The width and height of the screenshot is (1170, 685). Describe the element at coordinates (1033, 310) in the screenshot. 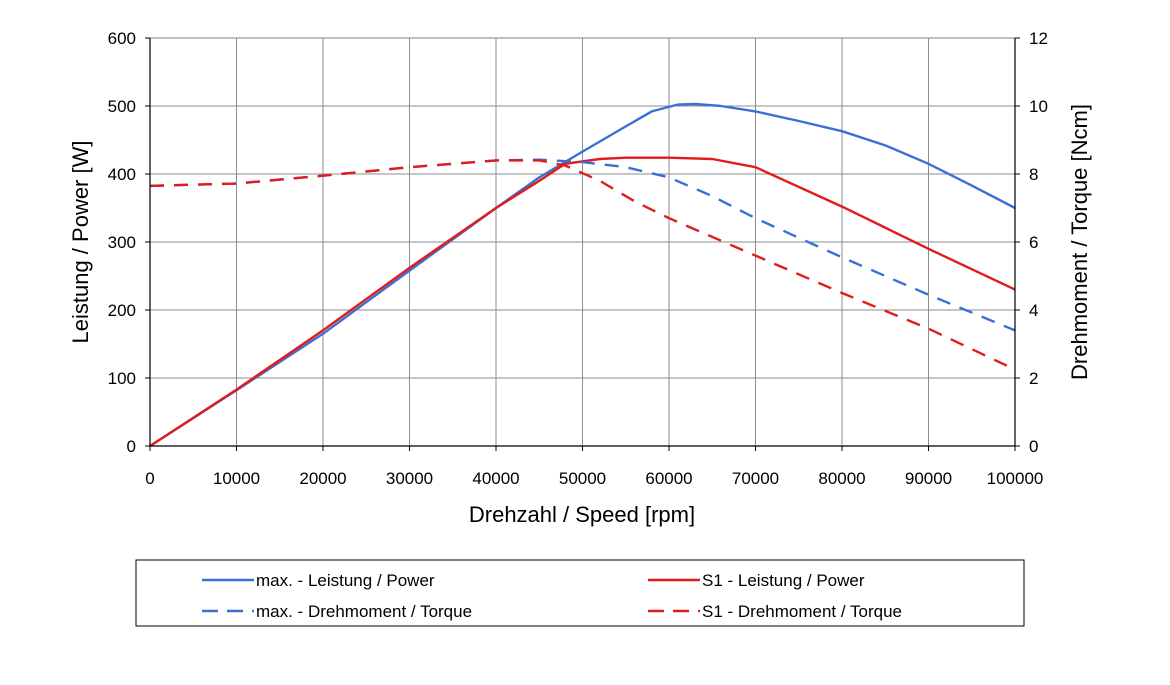

I see `y-right-tick-label: 4` at that location.